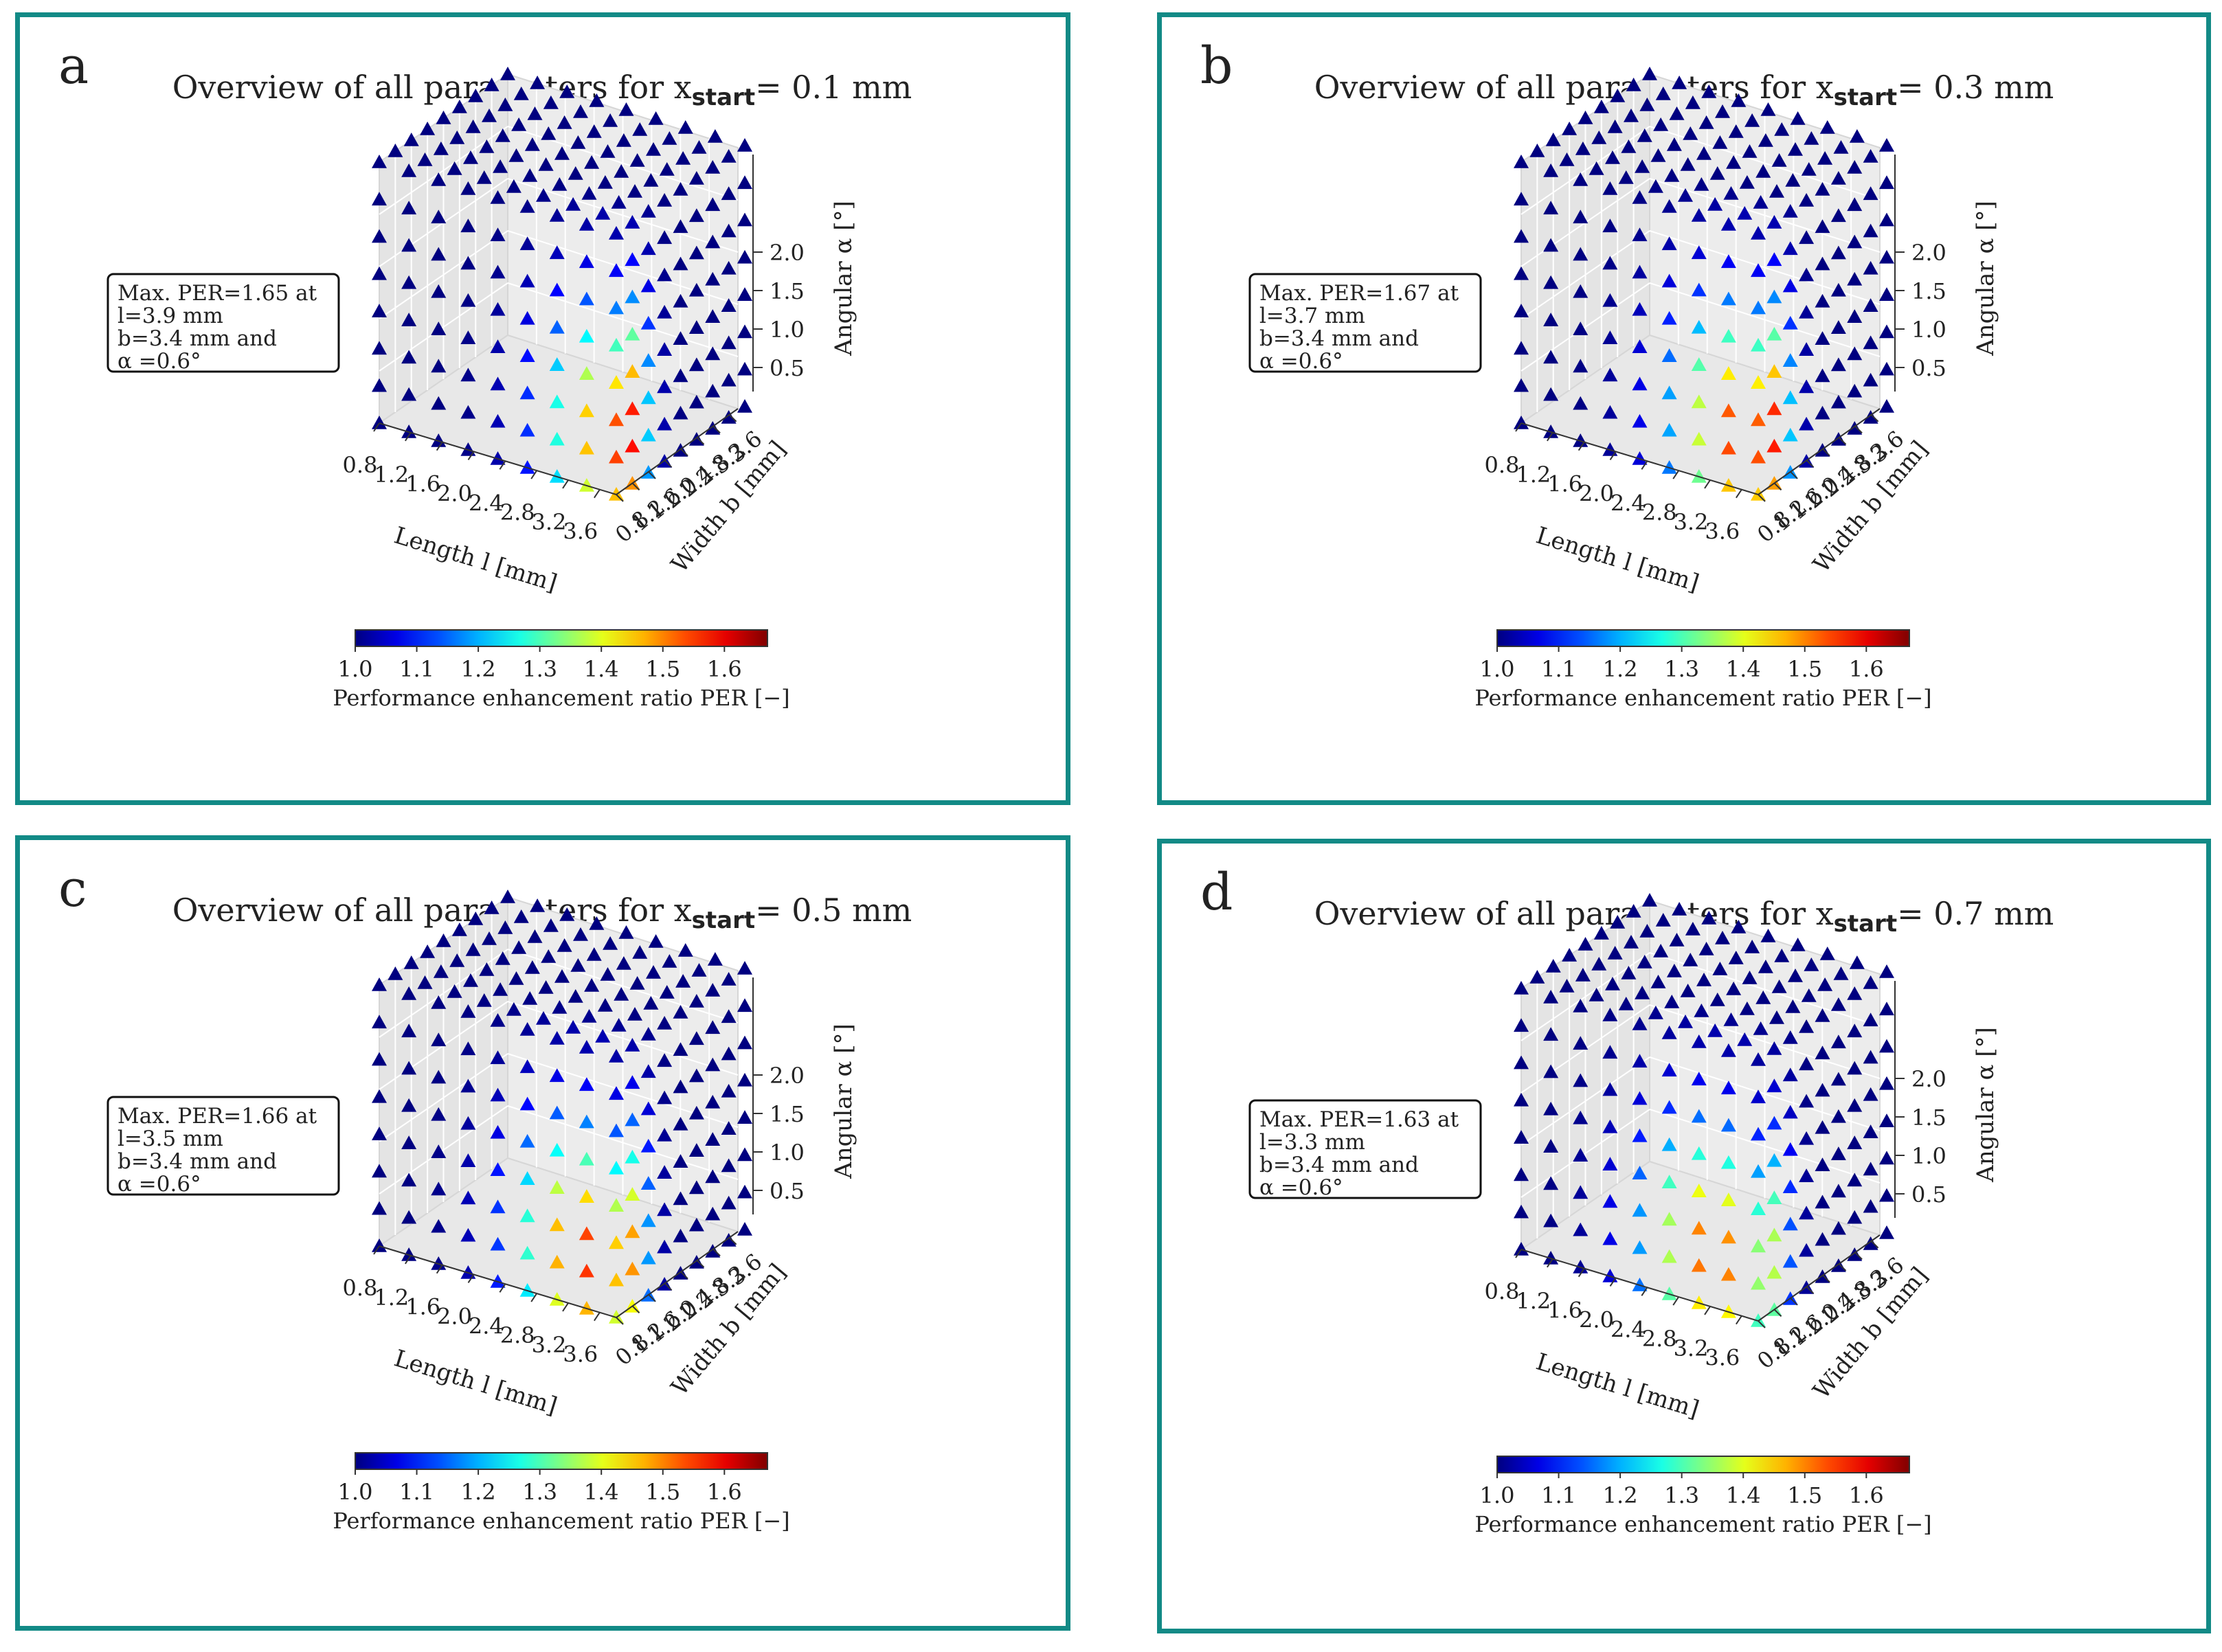 The width and height of the screenshot is (2222, 1652). What do you see at coordinates (562, 1107) in the screenshot?
I see `marker-layer` at bounding box center [562, 1107].